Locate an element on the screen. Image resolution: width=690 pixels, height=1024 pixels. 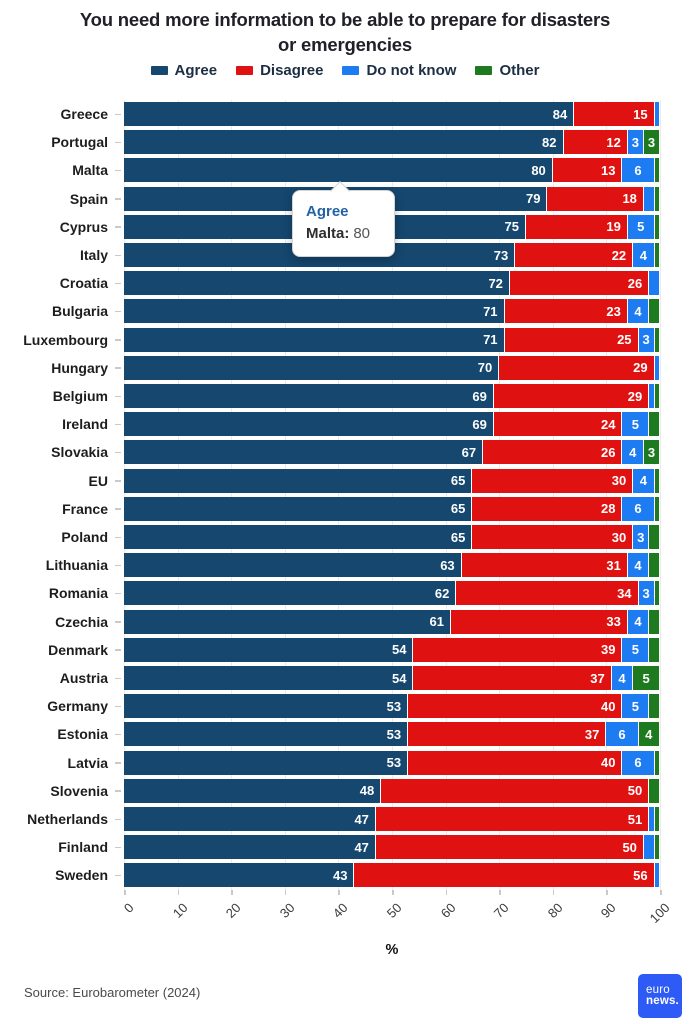
bar-segment-other: 5 is located at coordinates (646, 678).